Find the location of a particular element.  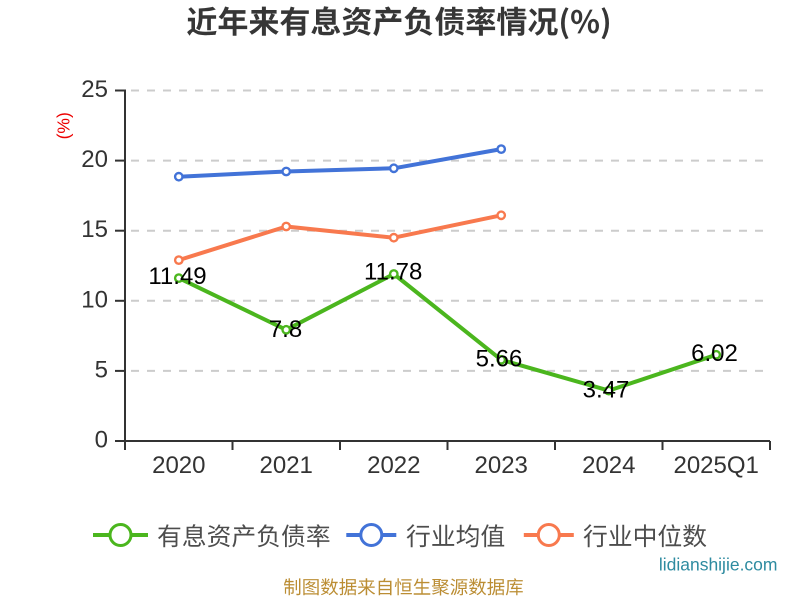

svg-text: 3.47 is located at coordinates (606, 390).